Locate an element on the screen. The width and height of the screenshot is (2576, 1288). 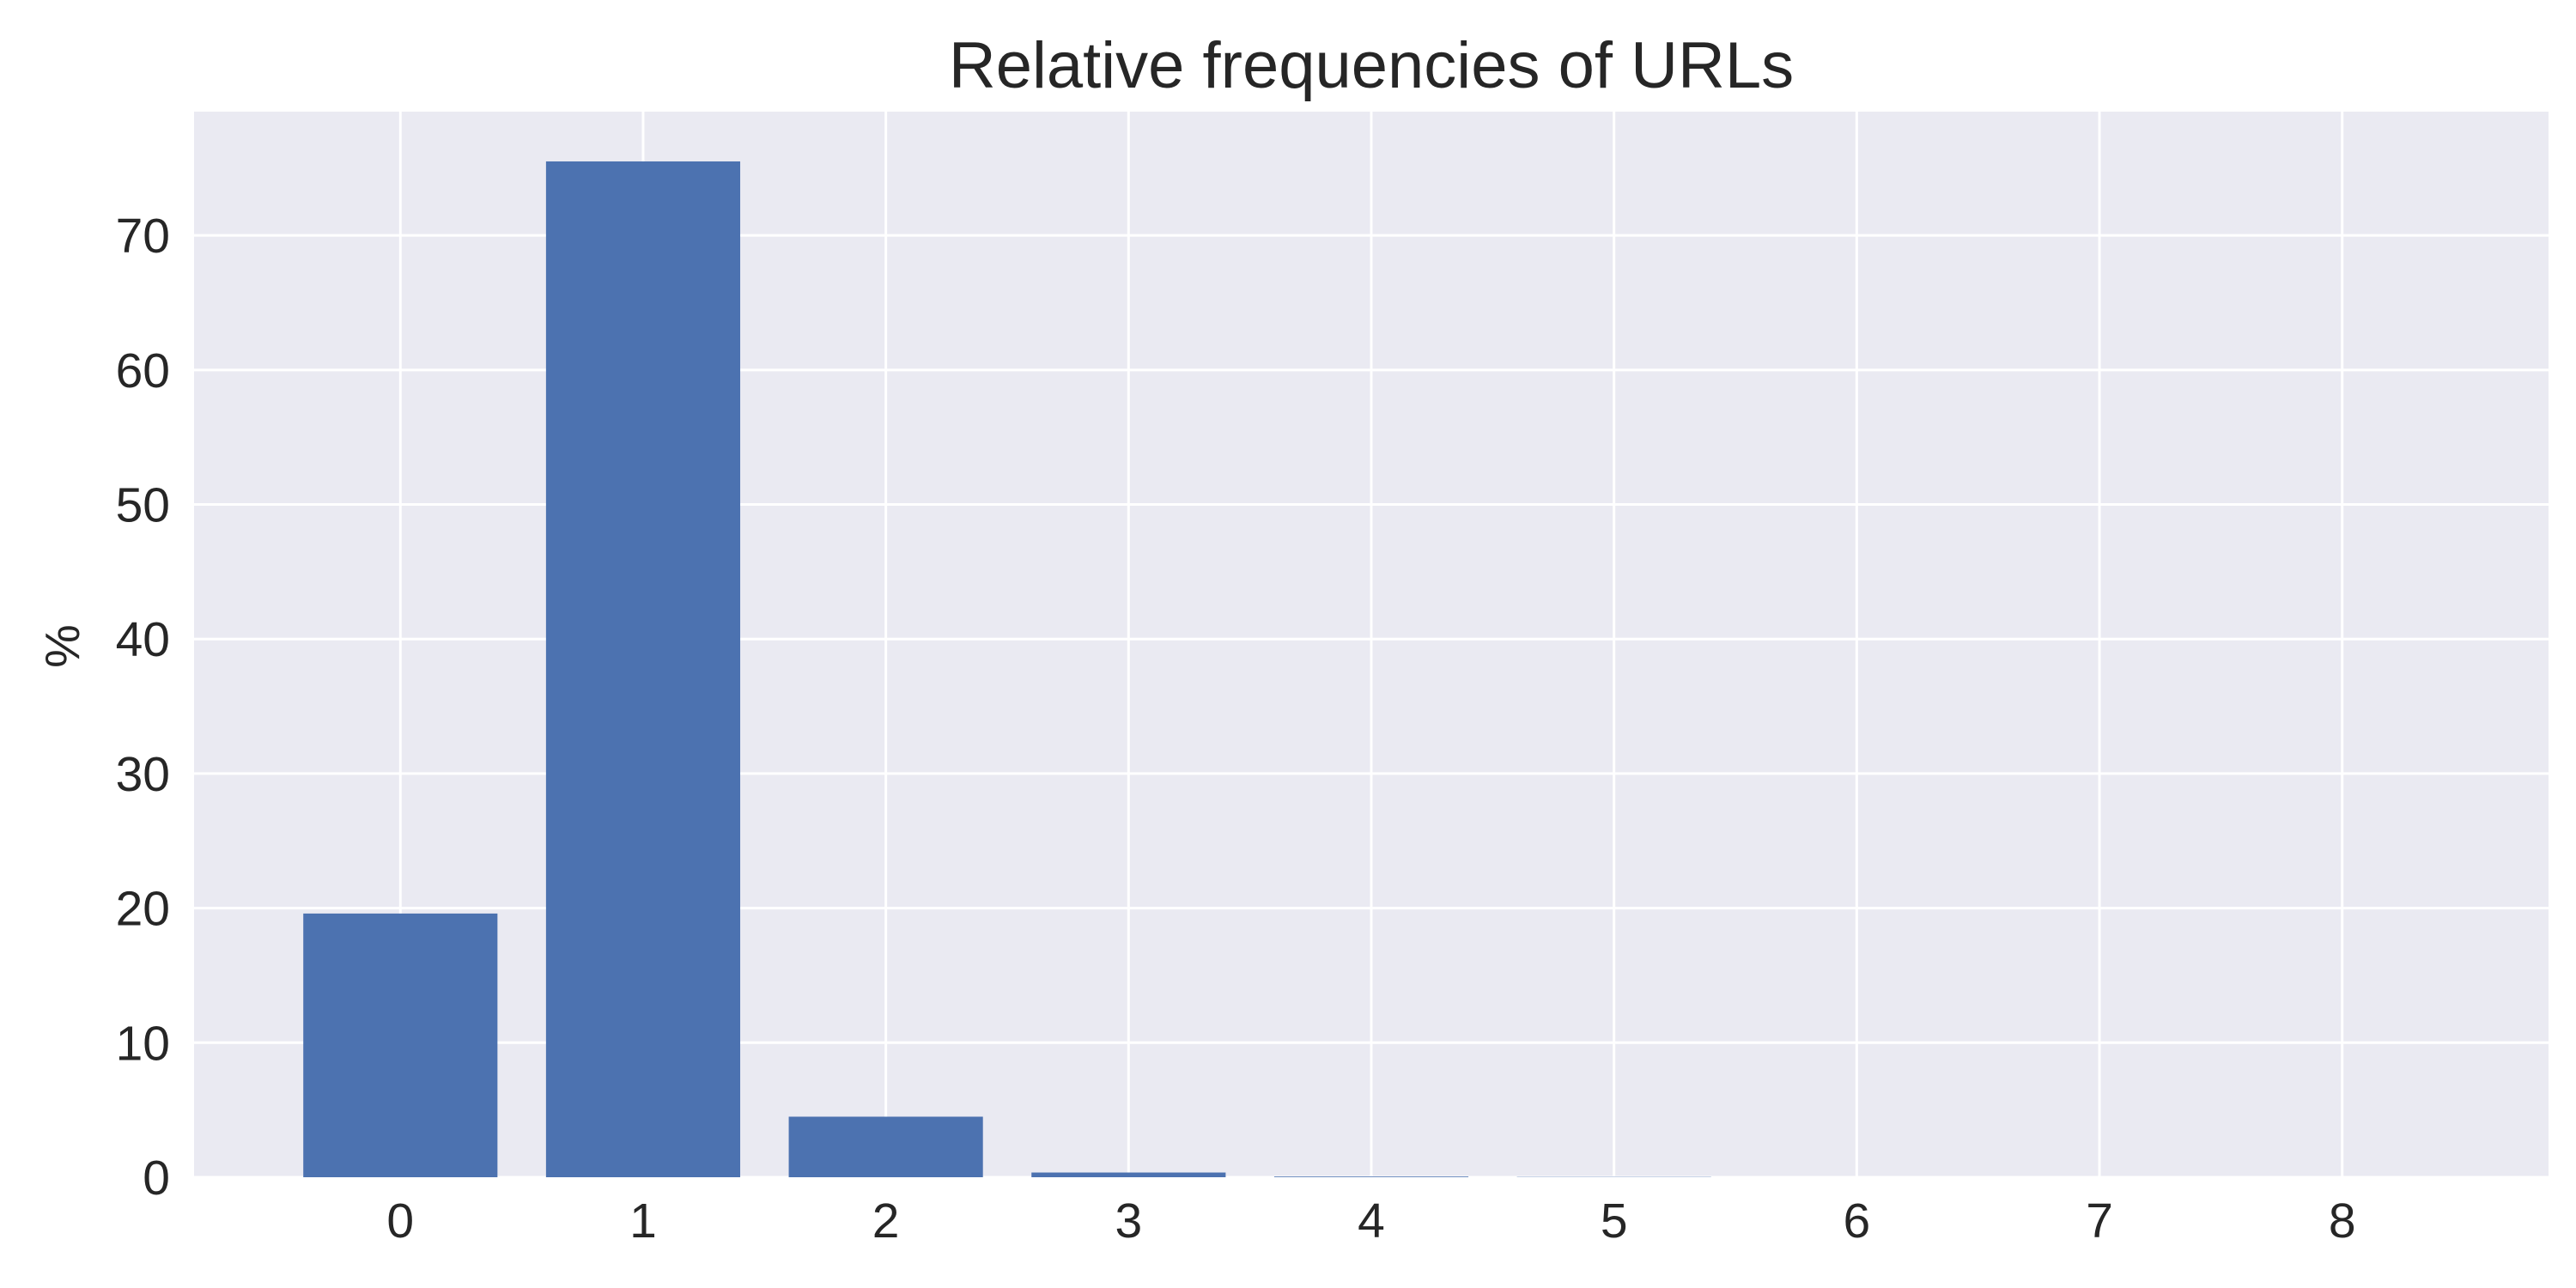
x-tick-label: 6 is located at coordinates (1858, 1221).